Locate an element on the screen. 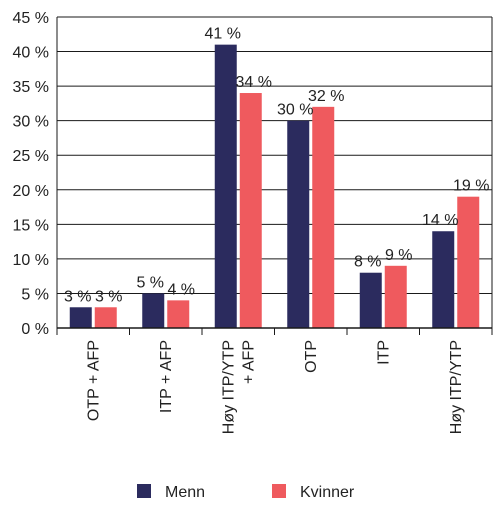  legend-swatch-kvinner is located at coordinates (279, 491).